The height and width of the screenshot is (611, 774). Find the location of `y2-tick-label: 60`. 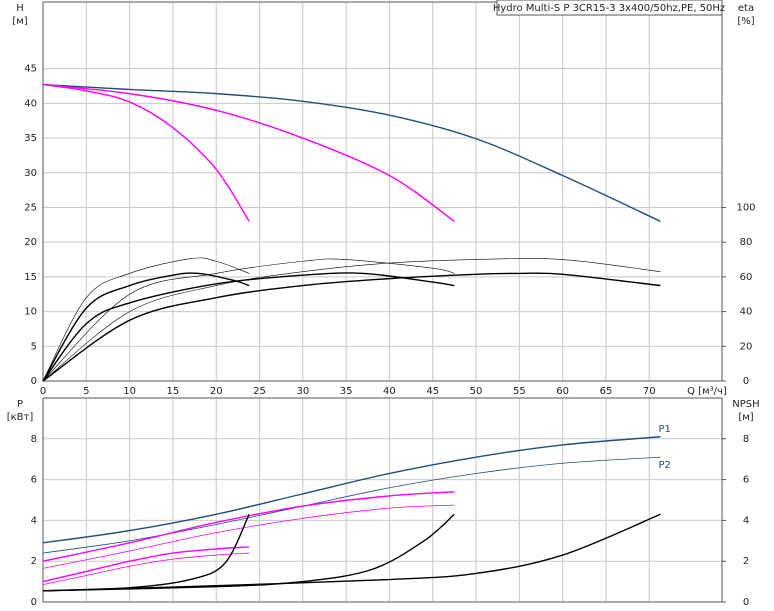

y2-tick-label: 60 is located at coordinates (746, 277).